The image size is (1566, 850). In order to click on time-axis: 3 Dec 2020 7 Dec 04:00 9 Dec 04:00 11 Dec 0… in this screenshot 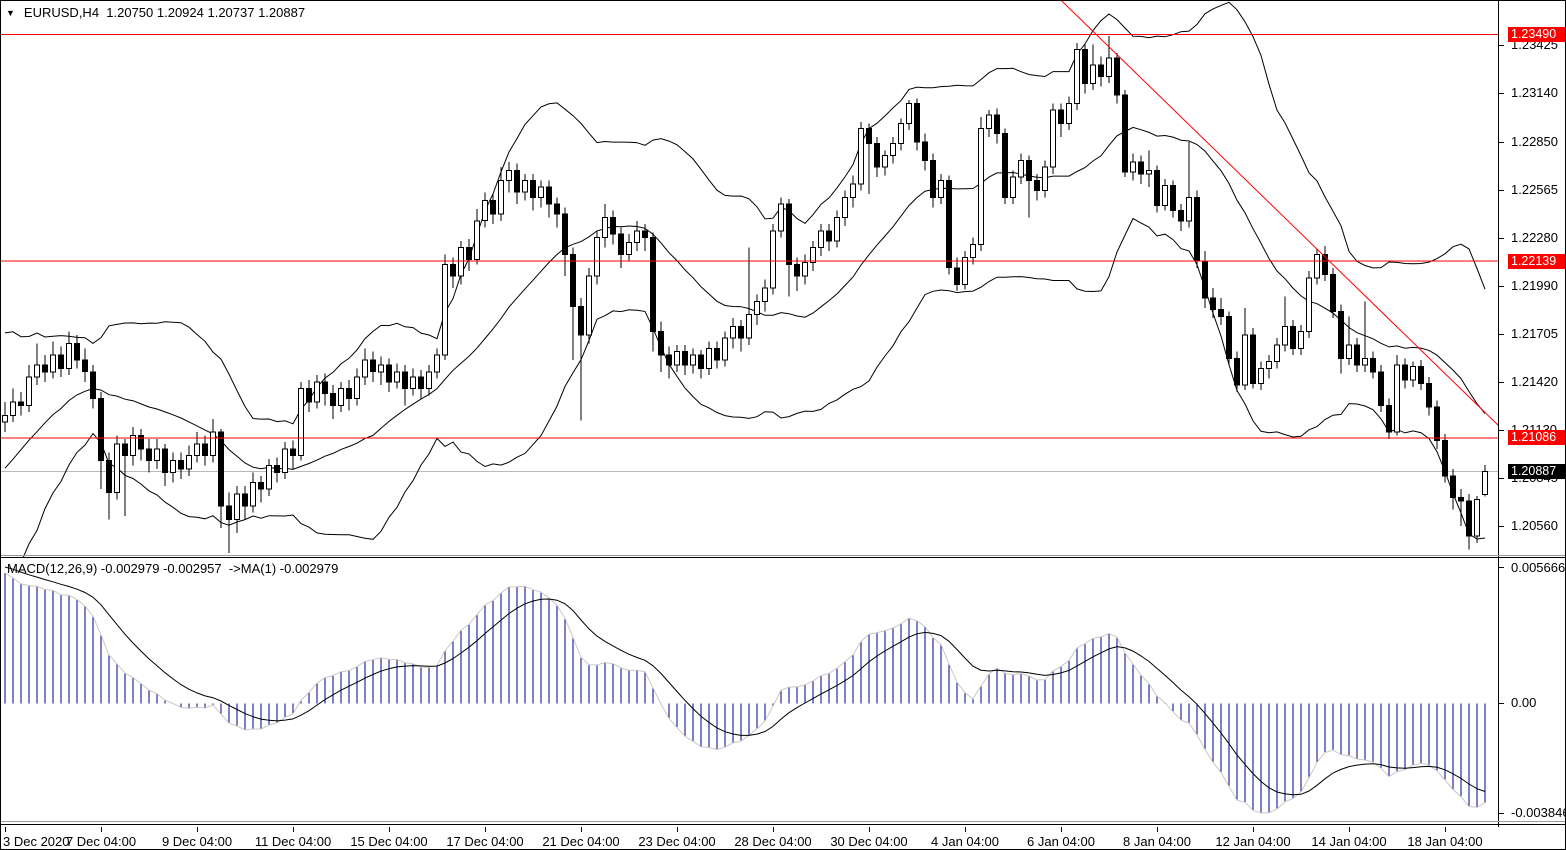, I will do `click(783, 838)`.